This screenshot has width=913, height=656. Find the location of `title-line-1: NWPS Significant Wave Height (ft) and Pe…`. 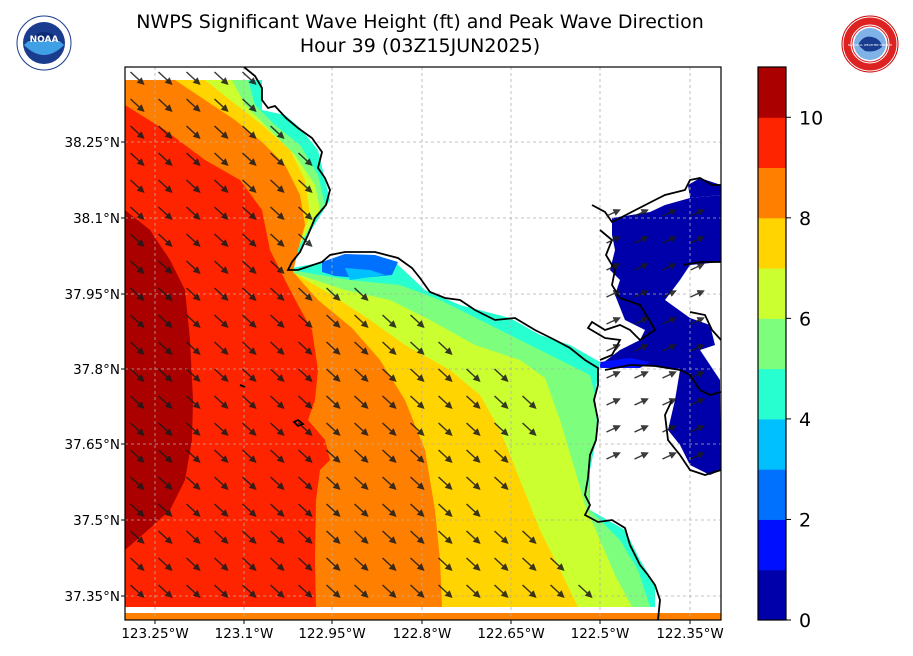

title-line-1: NWPS Significant Wave Height (ft) and Pe… is located at coordinates (420, 22).